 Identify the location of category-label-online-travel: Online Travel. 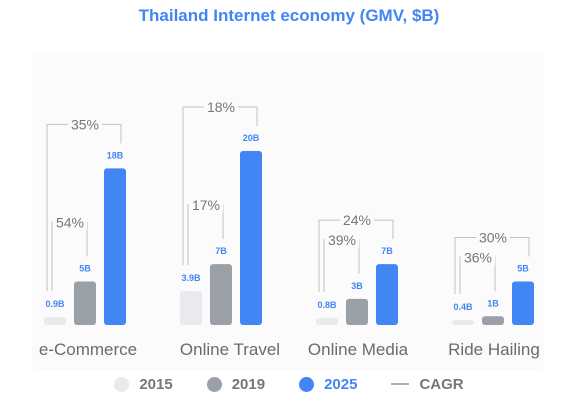
(230, 349).